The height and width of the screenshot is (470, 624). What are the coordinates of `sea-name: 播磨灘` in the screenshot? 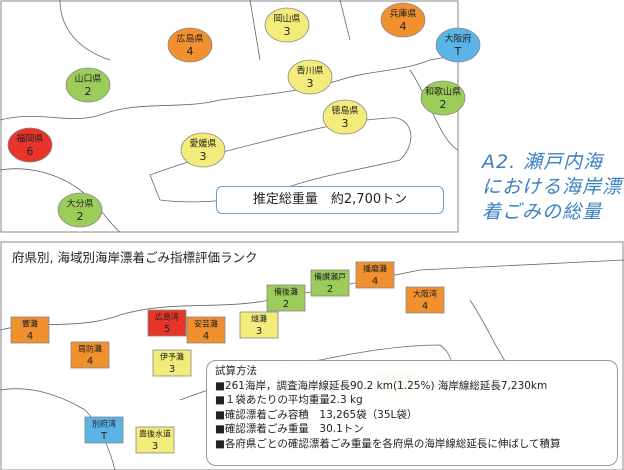 It's located at (375, 269).